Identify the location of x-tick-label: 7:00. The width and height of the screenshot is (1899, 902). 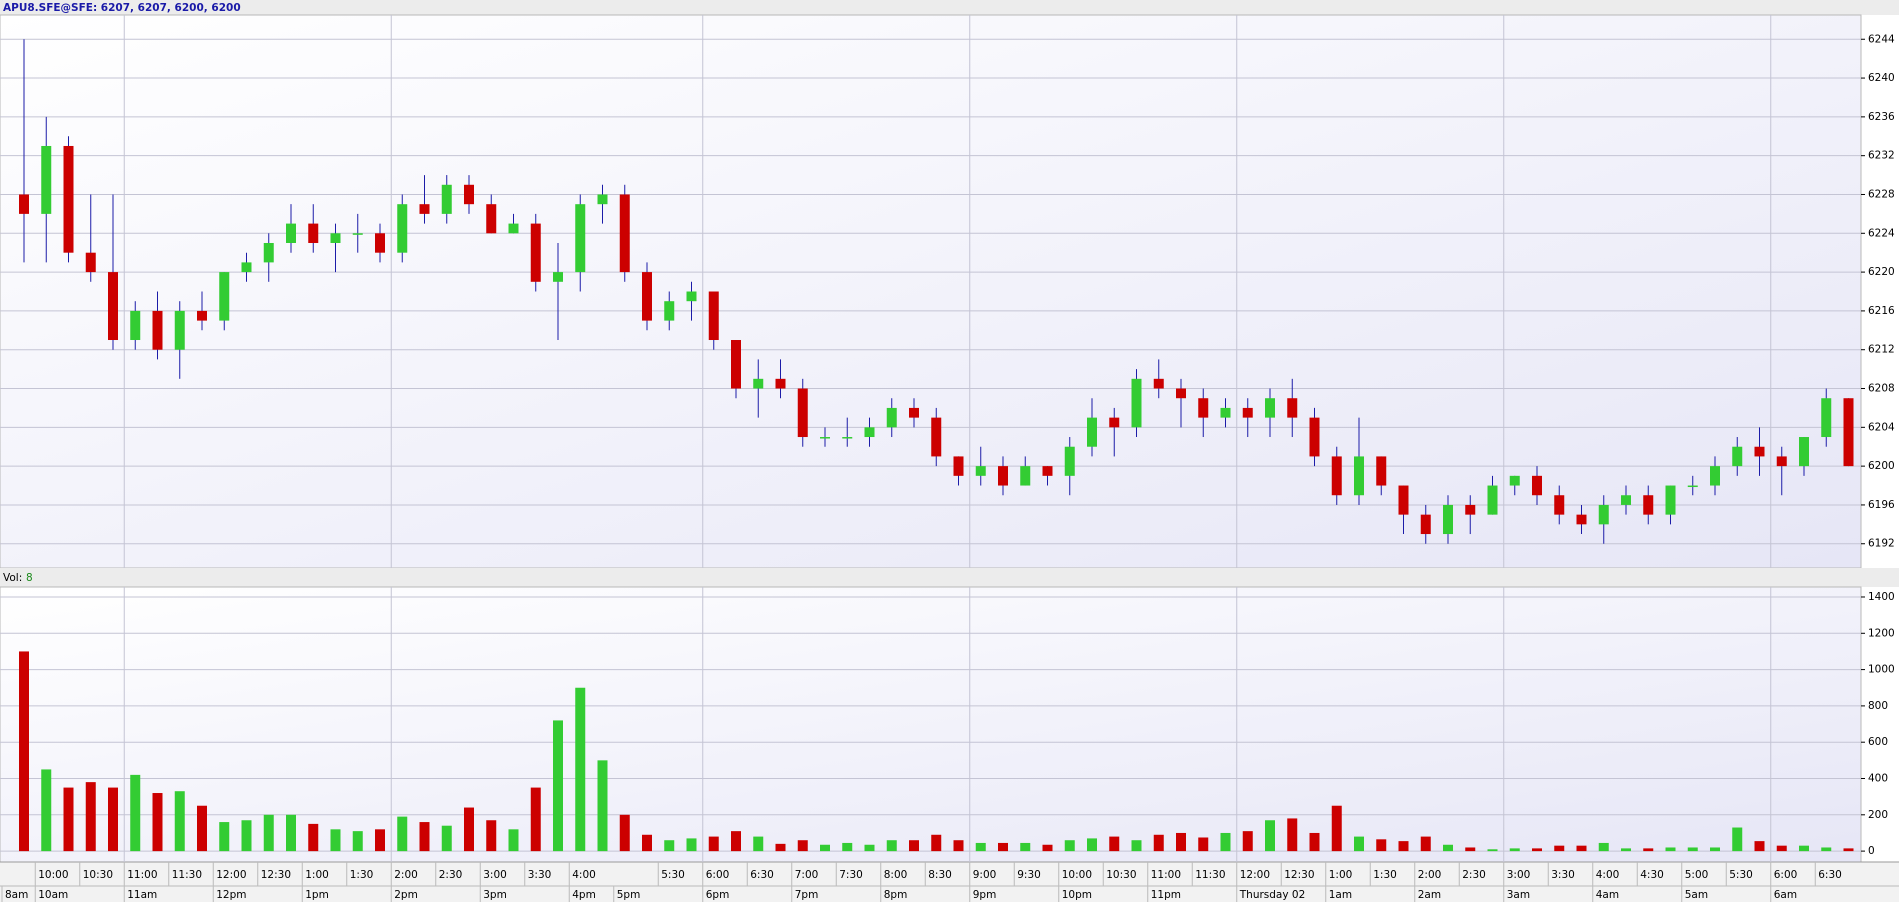
(807, 875).